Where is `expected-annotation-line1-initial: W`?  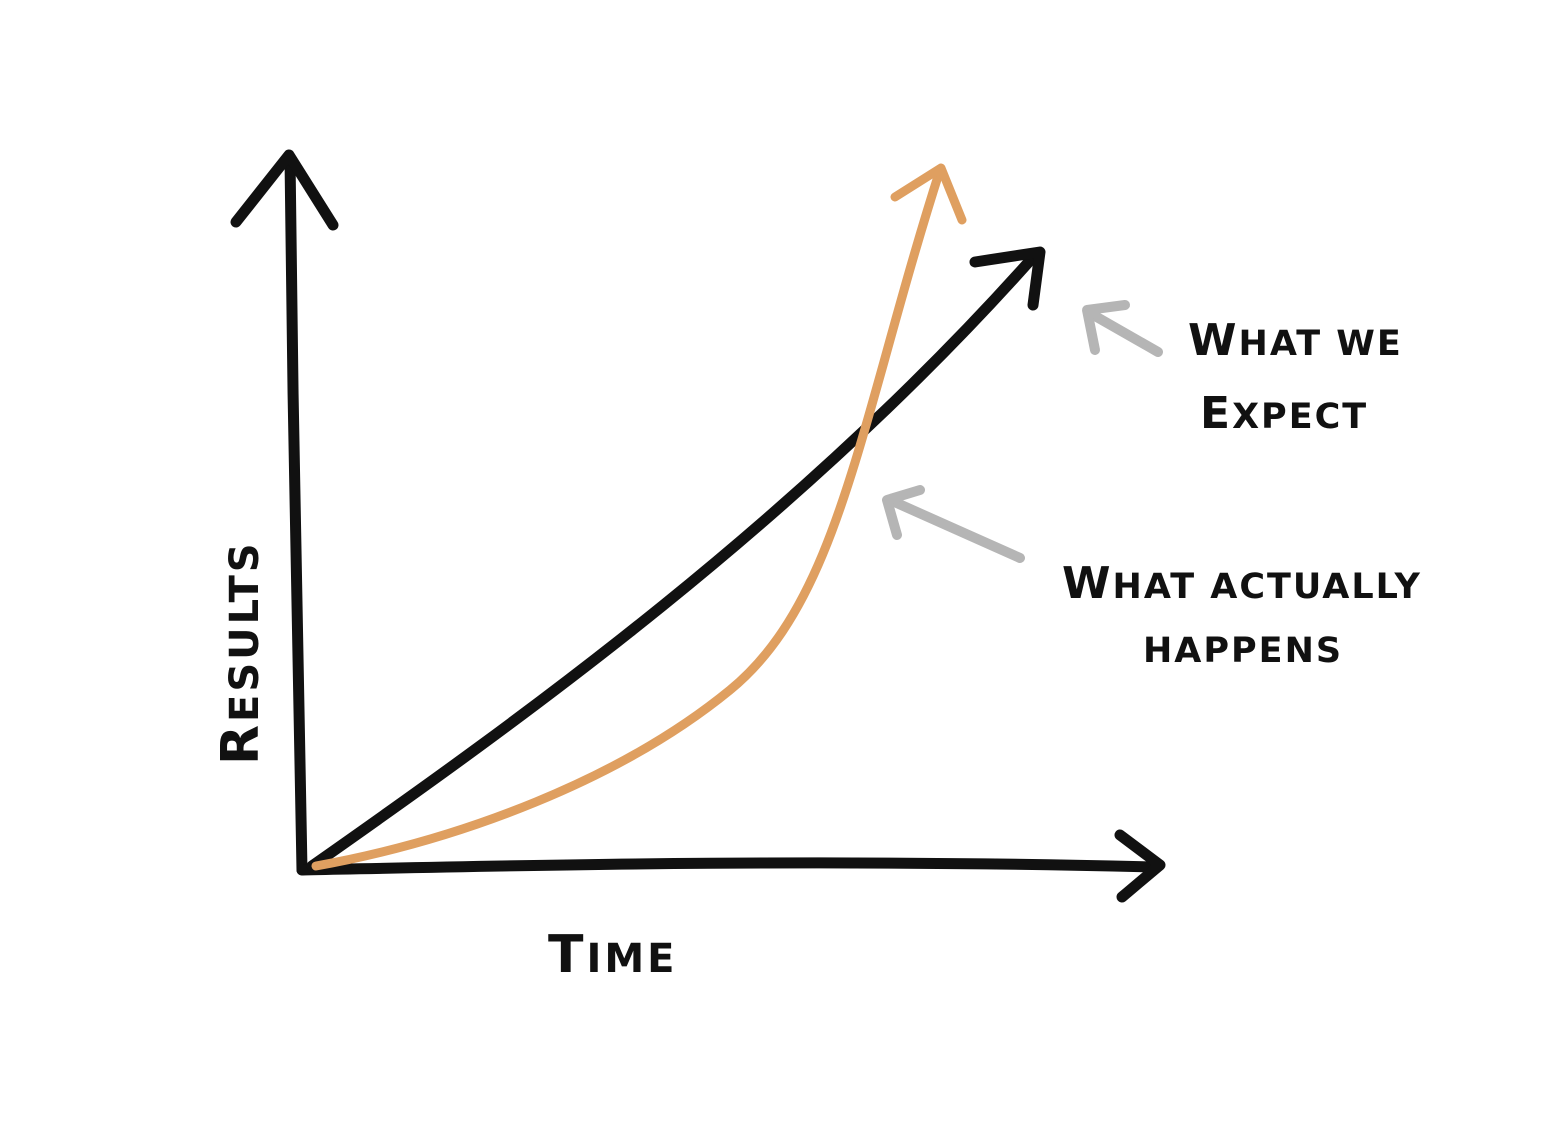
expected-annotation-line1-initial: W is located at coordinates (1213, 340).